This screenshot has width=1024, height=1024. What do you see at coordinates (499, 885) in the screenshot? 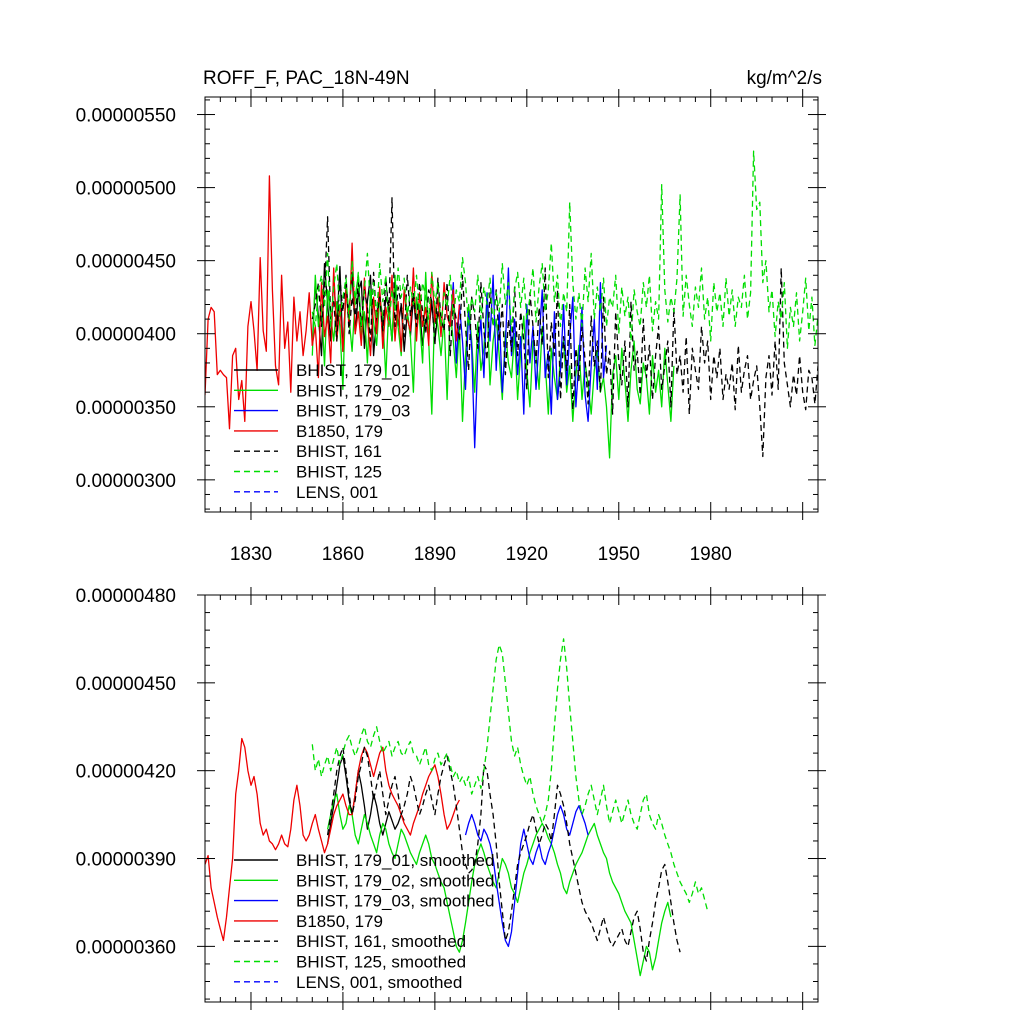
I see `series-line-bhist-179-02-smoothed` at bounding box center [499, 885].